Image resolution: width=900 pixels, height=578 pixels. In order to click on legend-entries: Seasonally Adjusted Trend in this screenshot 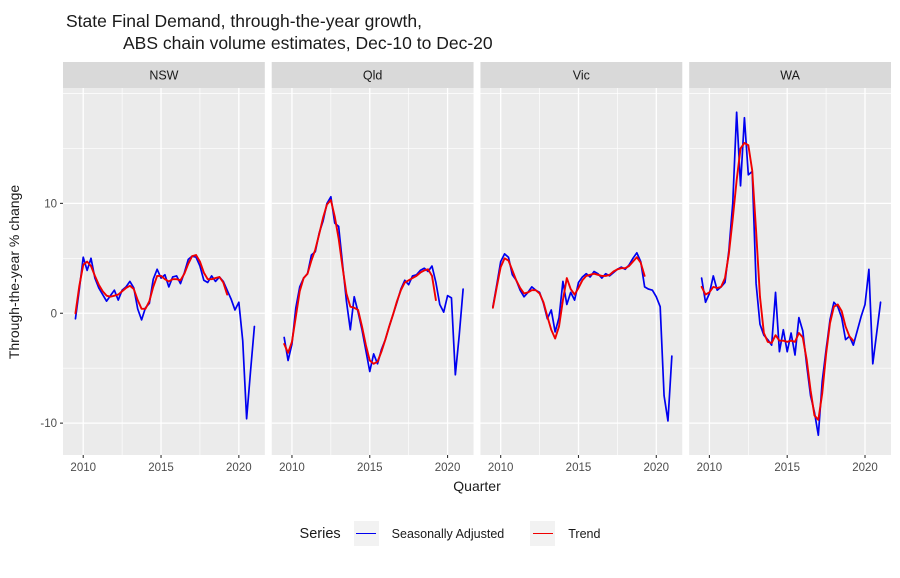, I will do `click(476, 533)`.